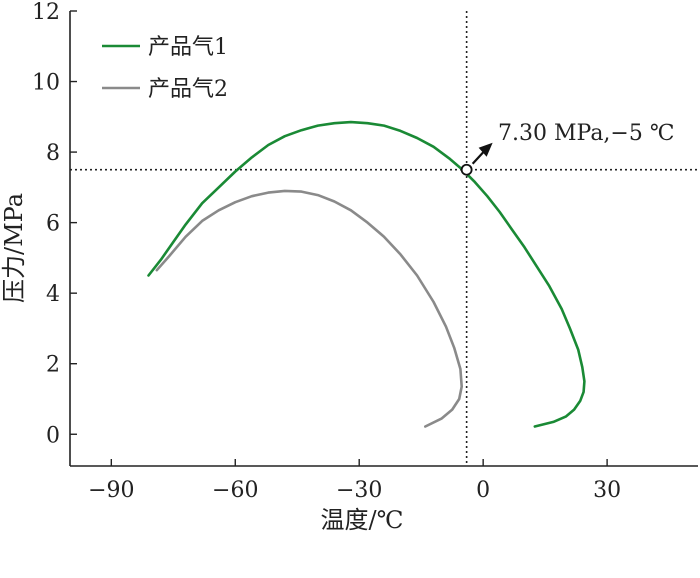  I want to click on y-tick-label: 0, so click(53, 435).